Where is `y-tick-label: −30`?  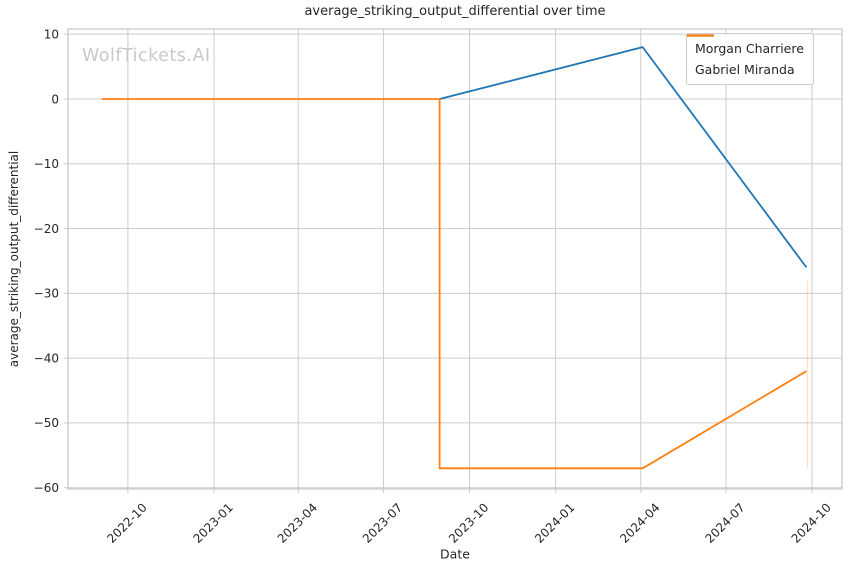
y-tick-label: −30 is located at coordinates (46, 294).